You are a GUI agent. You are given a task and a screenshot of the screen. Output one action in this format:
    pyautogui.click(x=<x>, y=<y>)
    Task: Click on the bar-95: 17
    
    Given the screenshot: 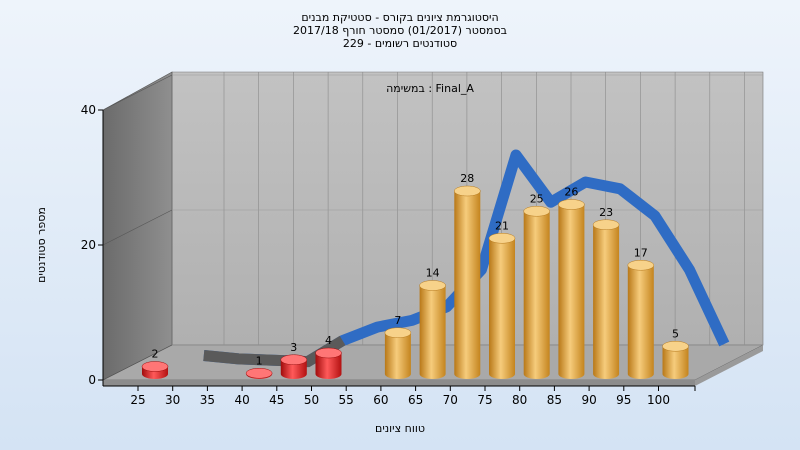 What is the action you would take?
    pyautogui.click(x=641, y=312)
    